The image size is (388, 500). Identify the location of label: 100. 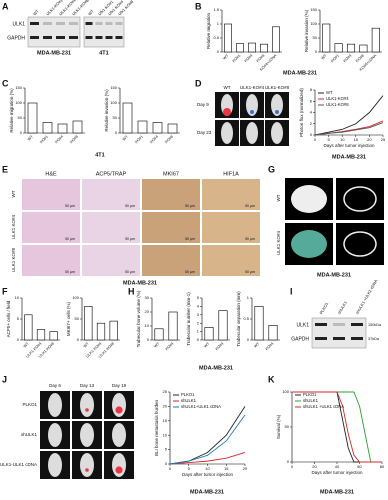
(18, 102).